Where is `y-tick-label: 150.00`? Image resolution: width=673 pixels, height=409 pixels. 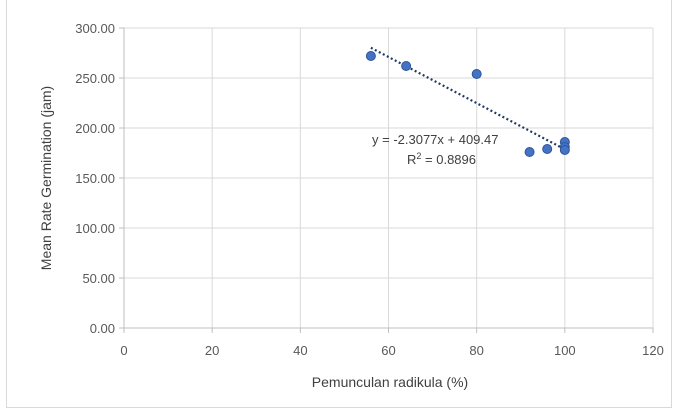 y-tick-label: 150.00 is located at coordinates (95, 178).